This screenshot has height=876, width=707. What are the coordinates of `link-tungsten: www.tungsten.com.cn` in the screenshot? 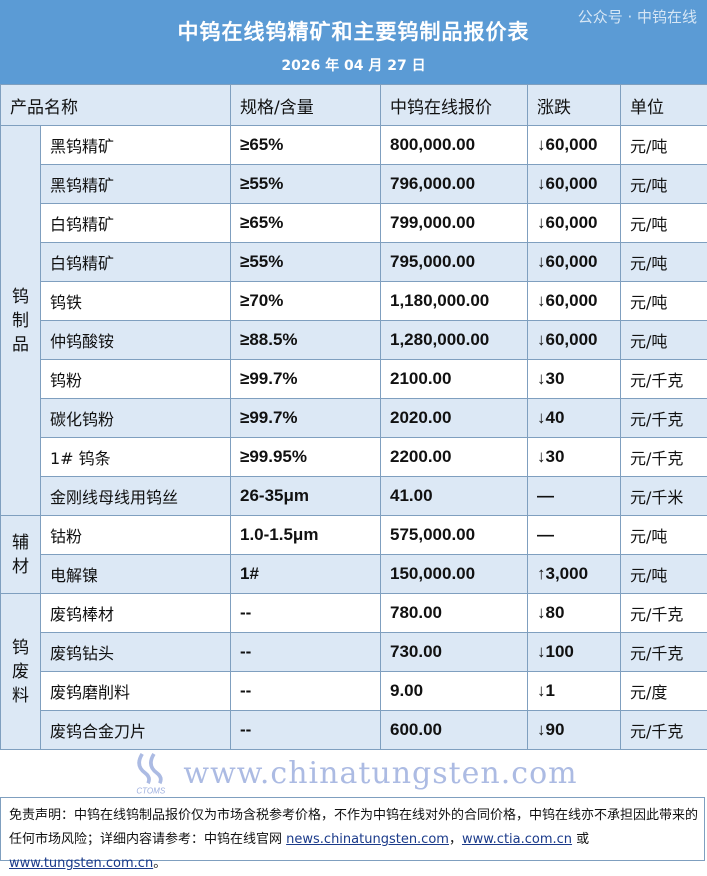 It's located at (81, 863).